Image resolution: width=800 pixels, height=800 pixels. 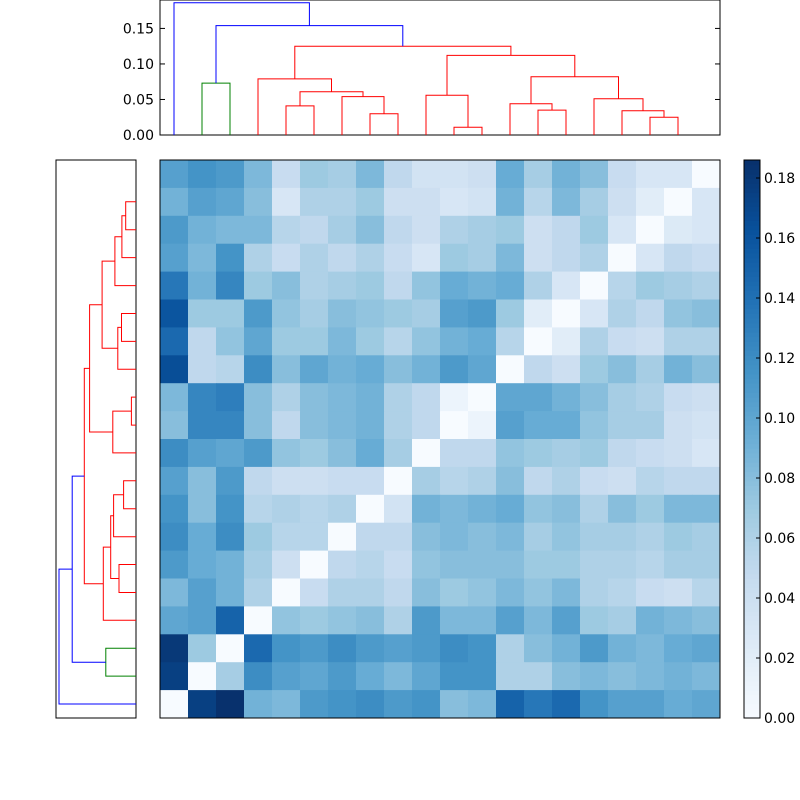 What do you see at coordinates (779, 719) in the screenshot?
I see `colorbar-tick-label: 0.00` at bounding box center [779, 719].